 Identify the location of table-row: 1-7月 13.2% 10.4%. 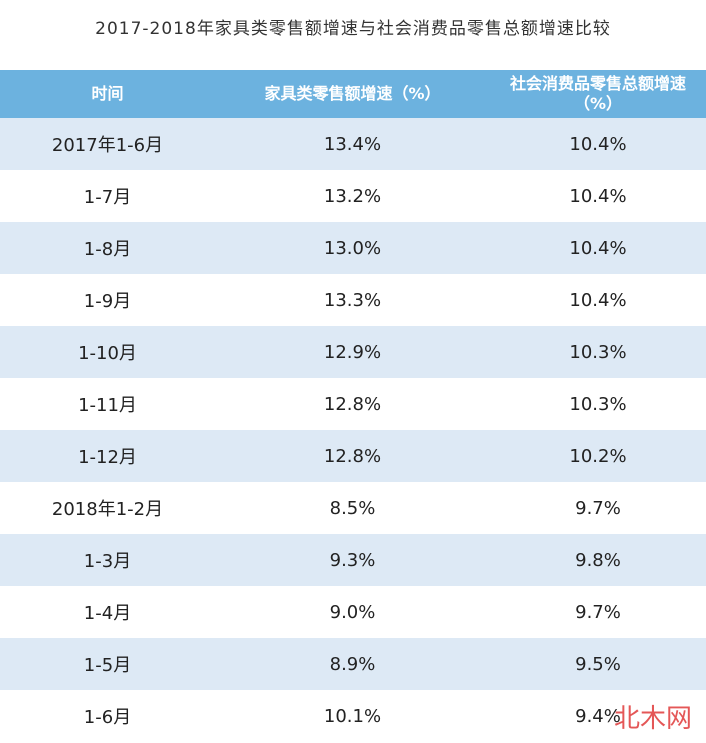
(353, 196).